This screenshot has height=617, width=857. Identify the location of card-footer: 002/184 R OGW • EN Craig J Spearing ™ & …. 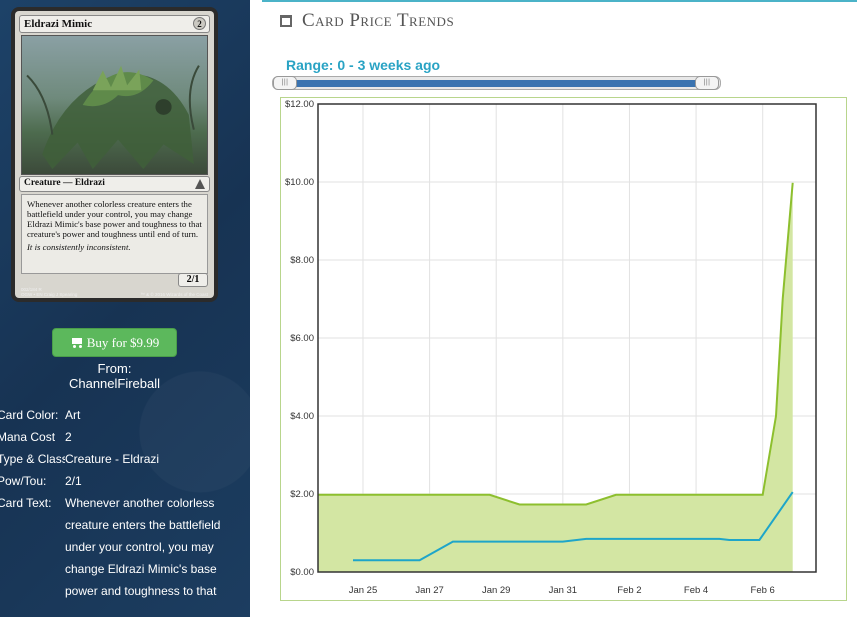
(114, 292).